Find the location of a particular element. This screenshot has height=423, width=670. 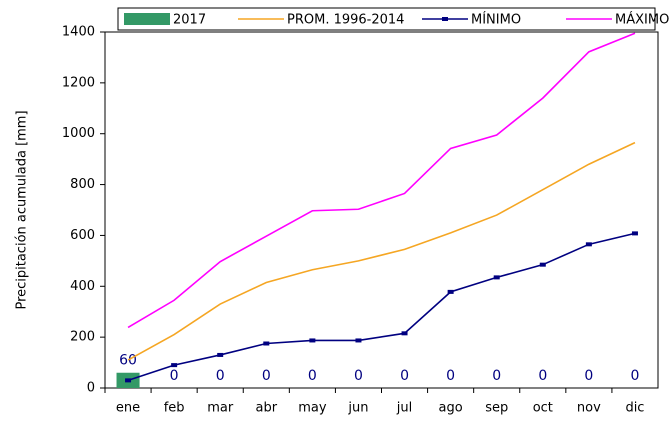

legend-swatch is located at coordinates (147, 19).